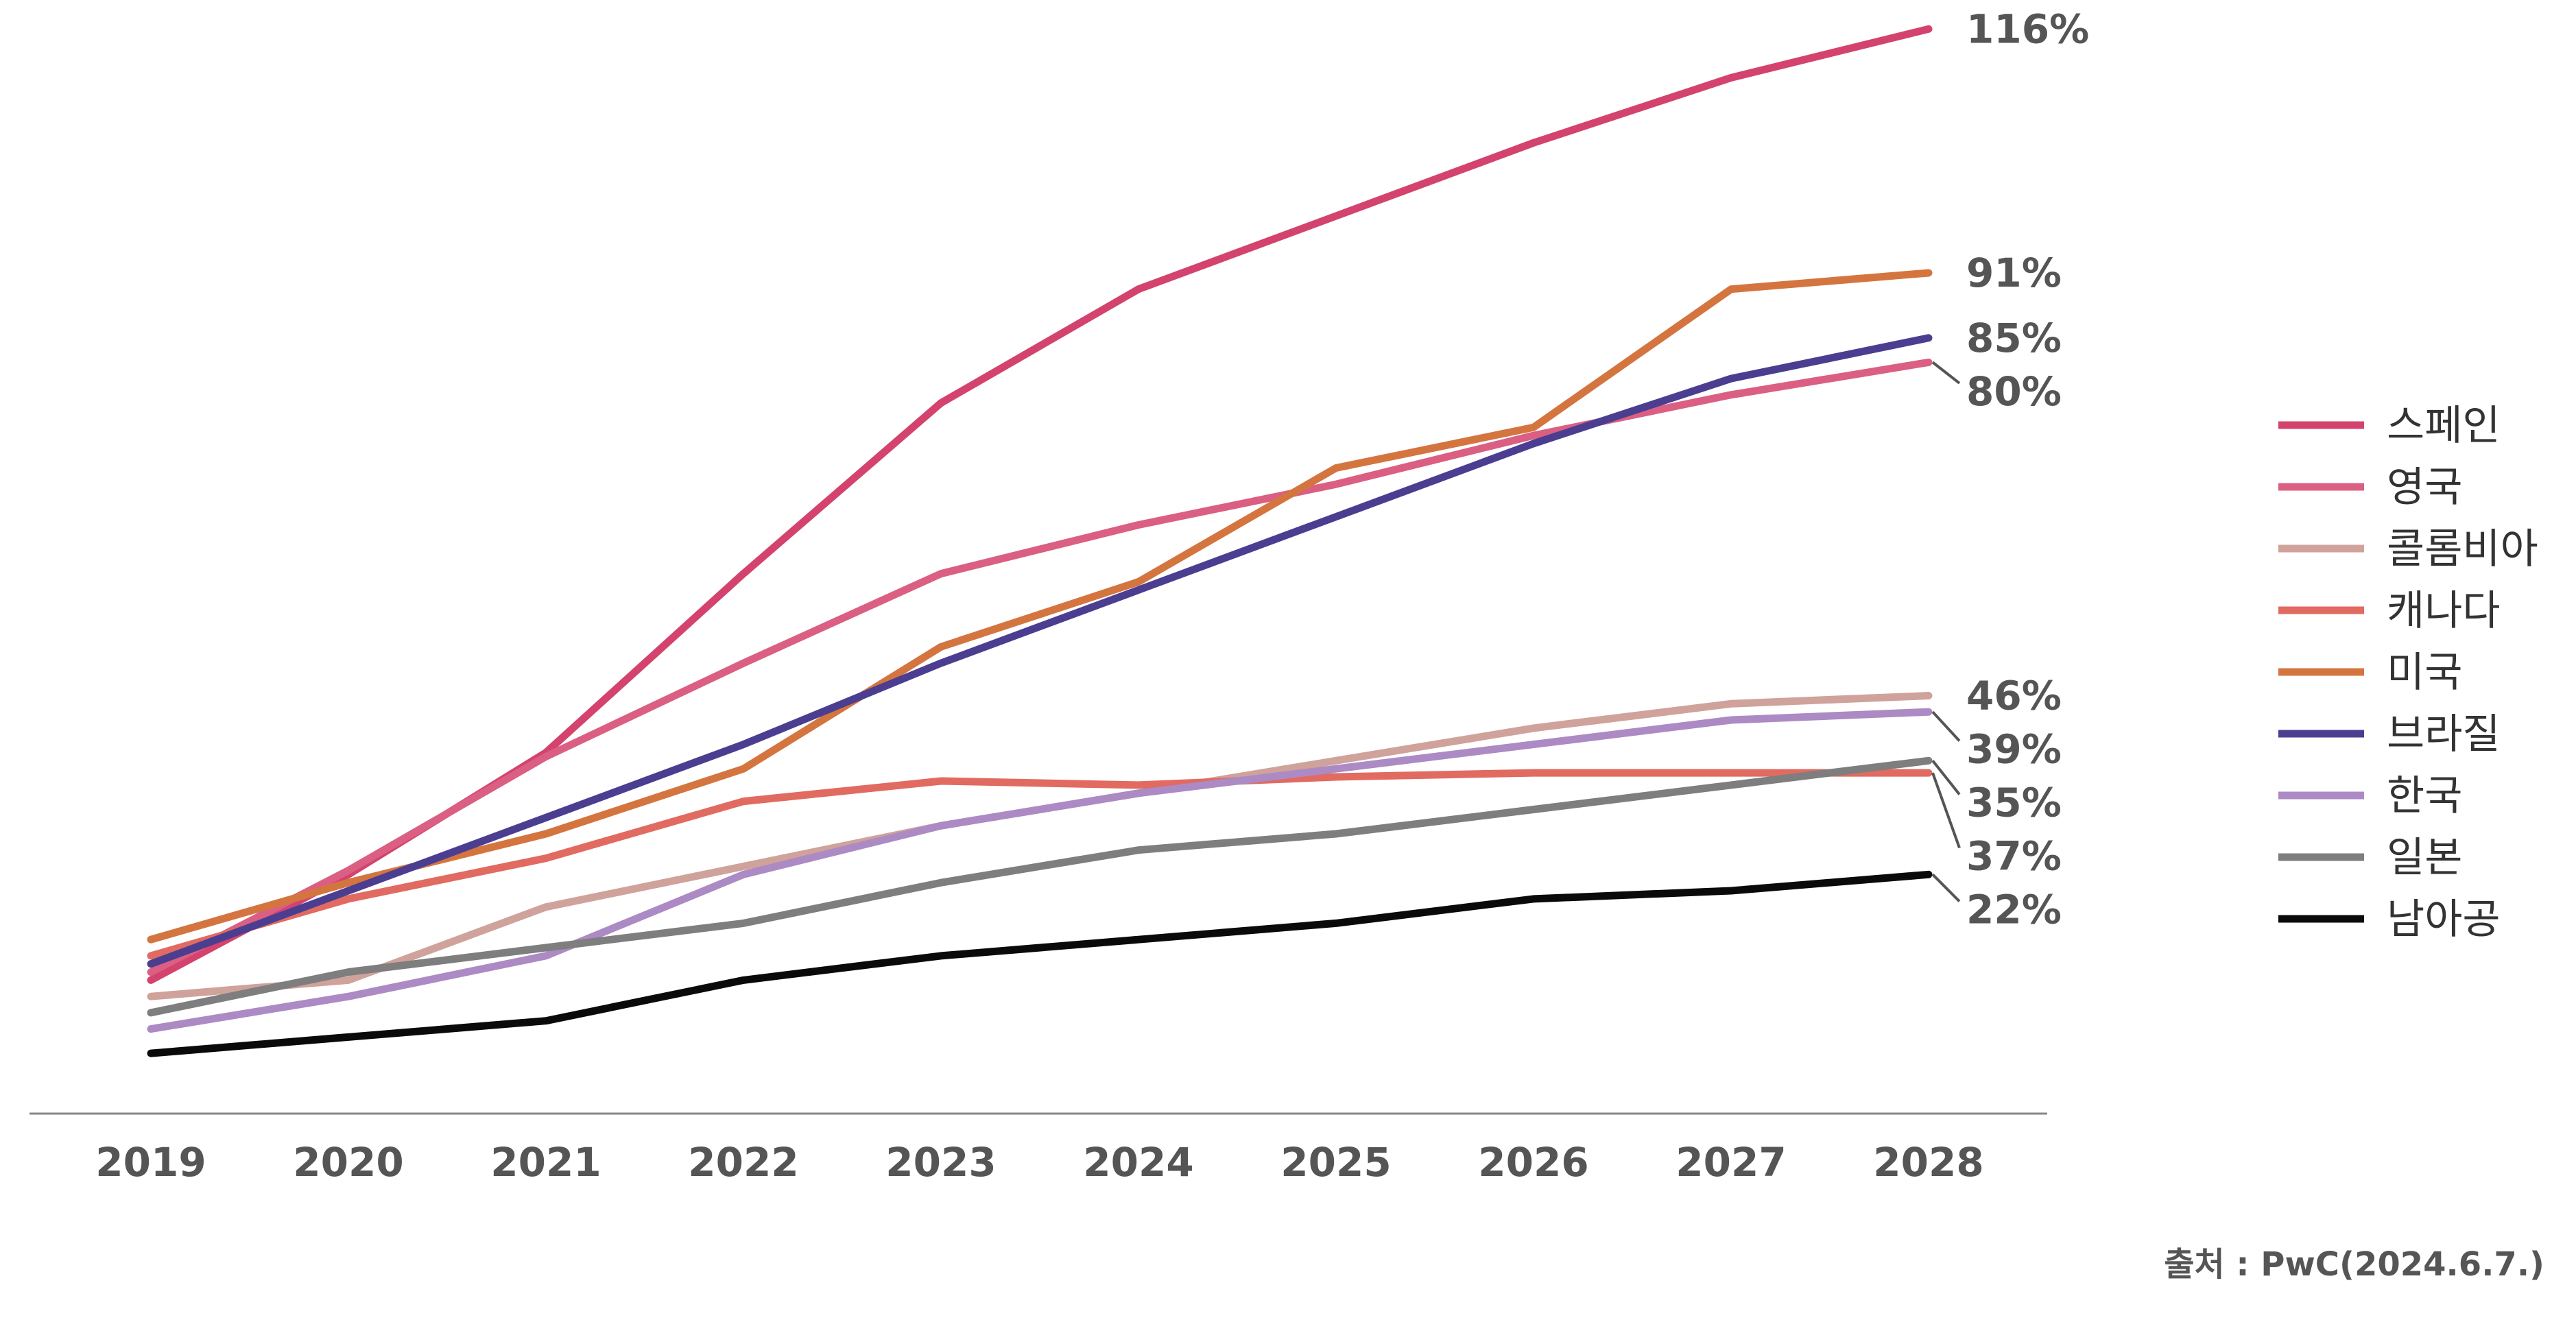  I want to click on x-tick-label: 2024, so click(1138, 1162).